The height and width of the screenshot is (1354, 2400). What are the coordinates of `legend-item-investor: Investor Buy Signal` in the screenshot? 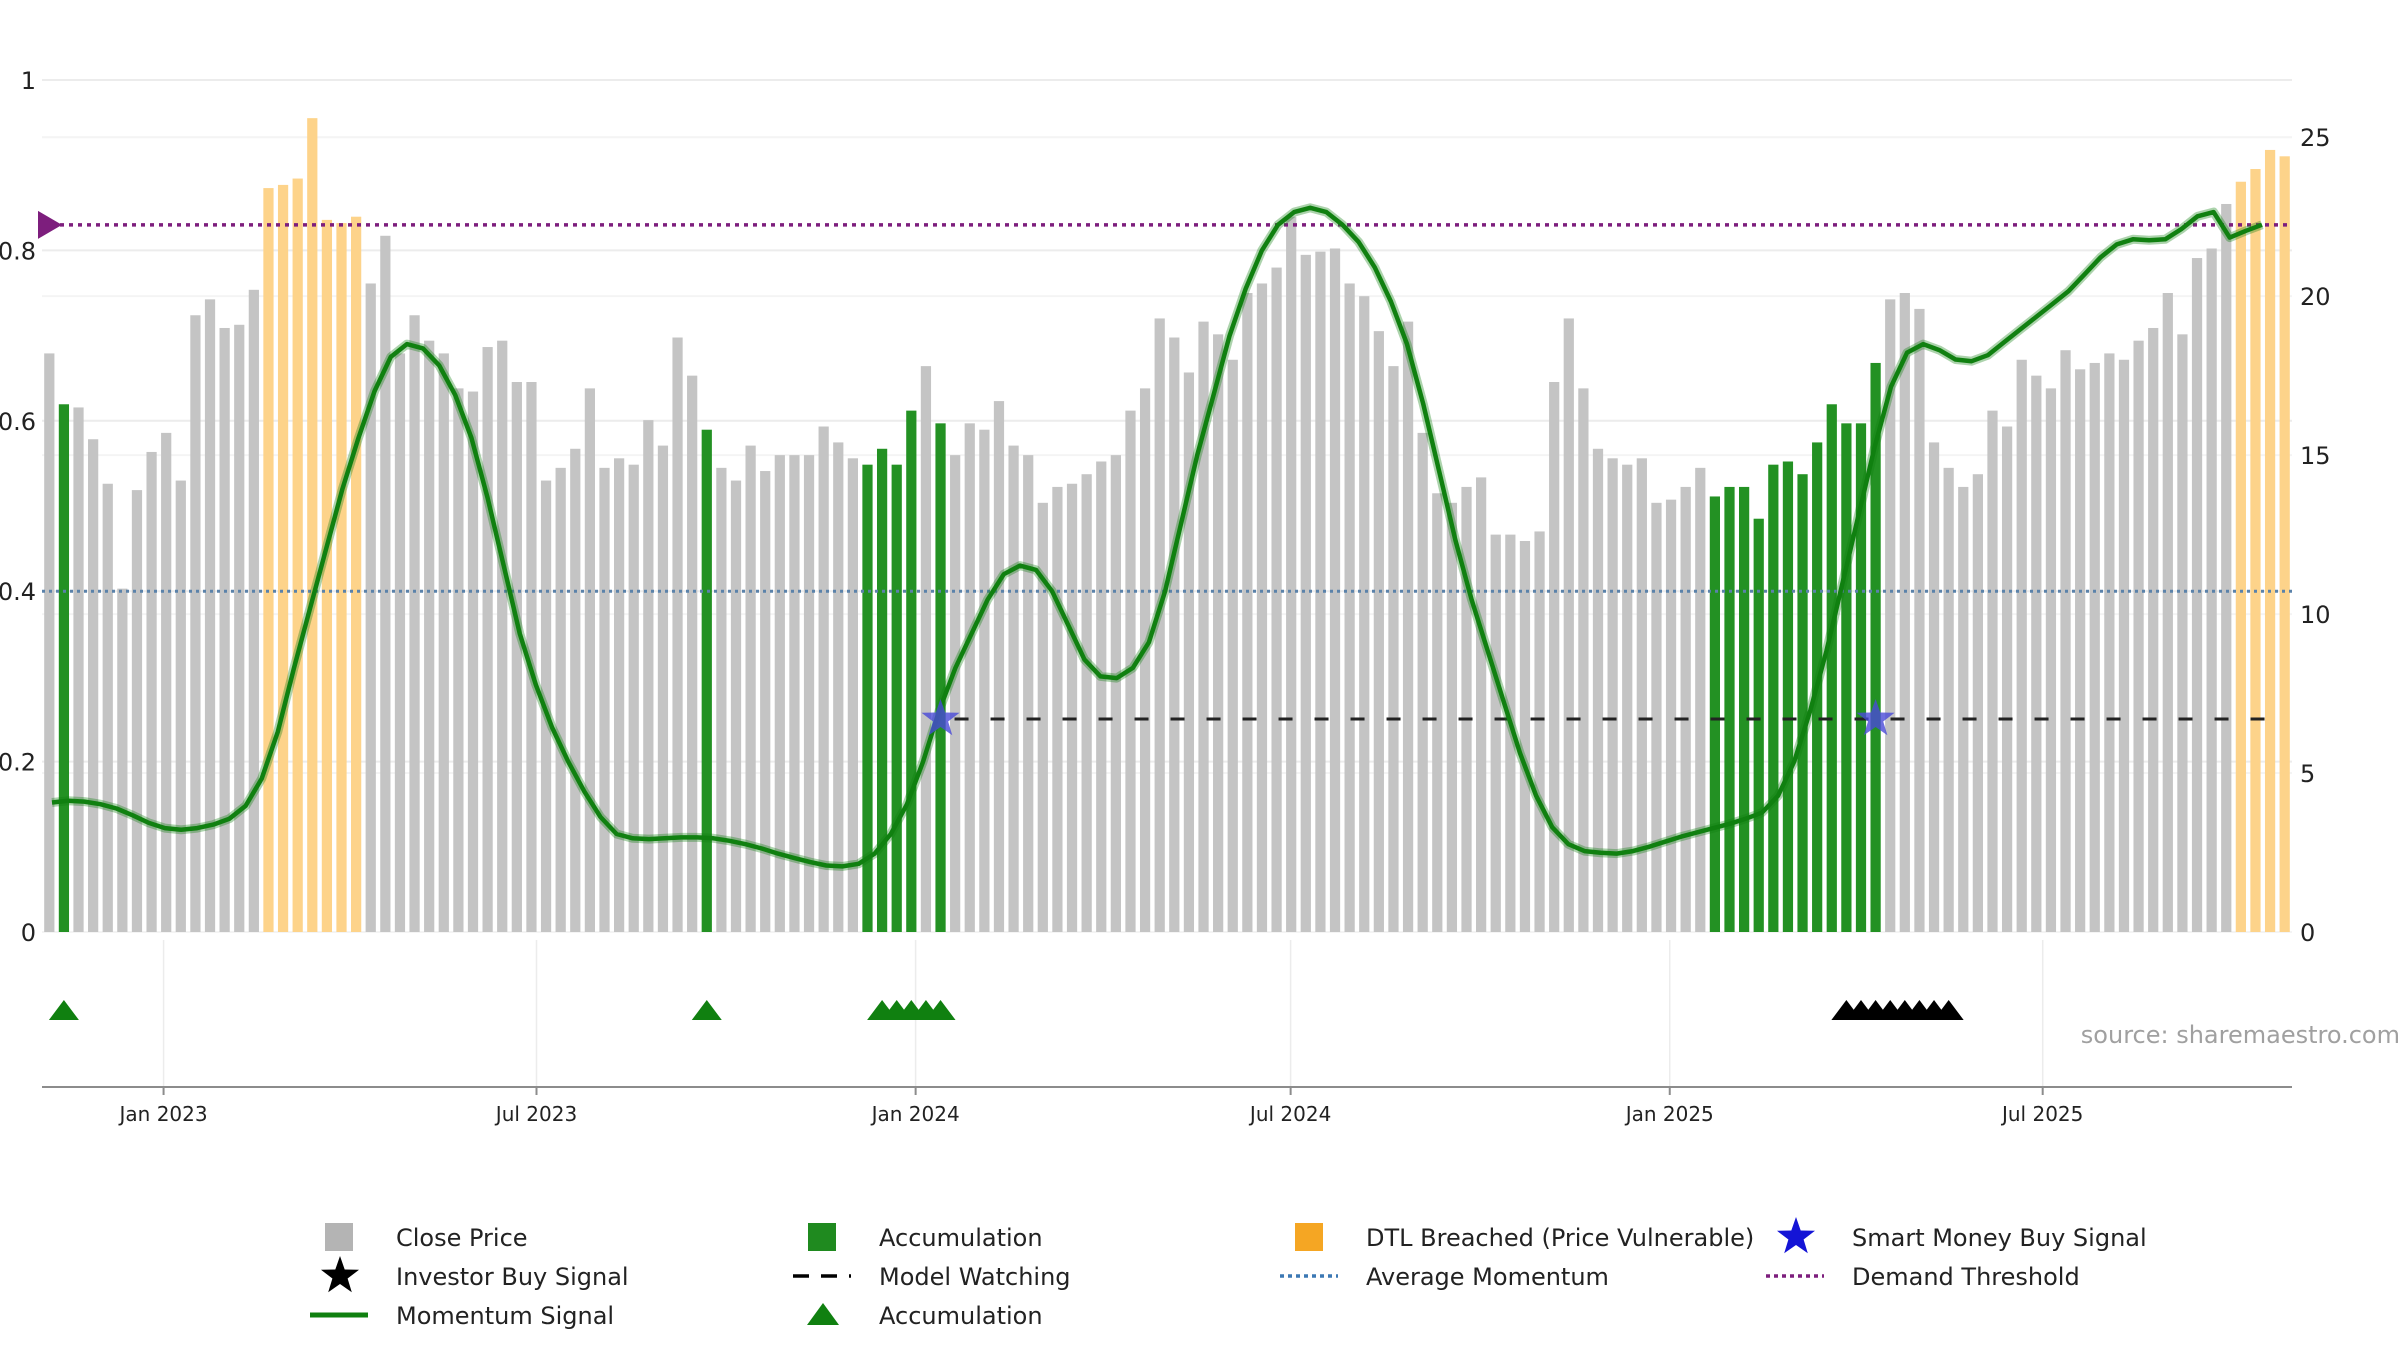 It's located at (475, 1274).